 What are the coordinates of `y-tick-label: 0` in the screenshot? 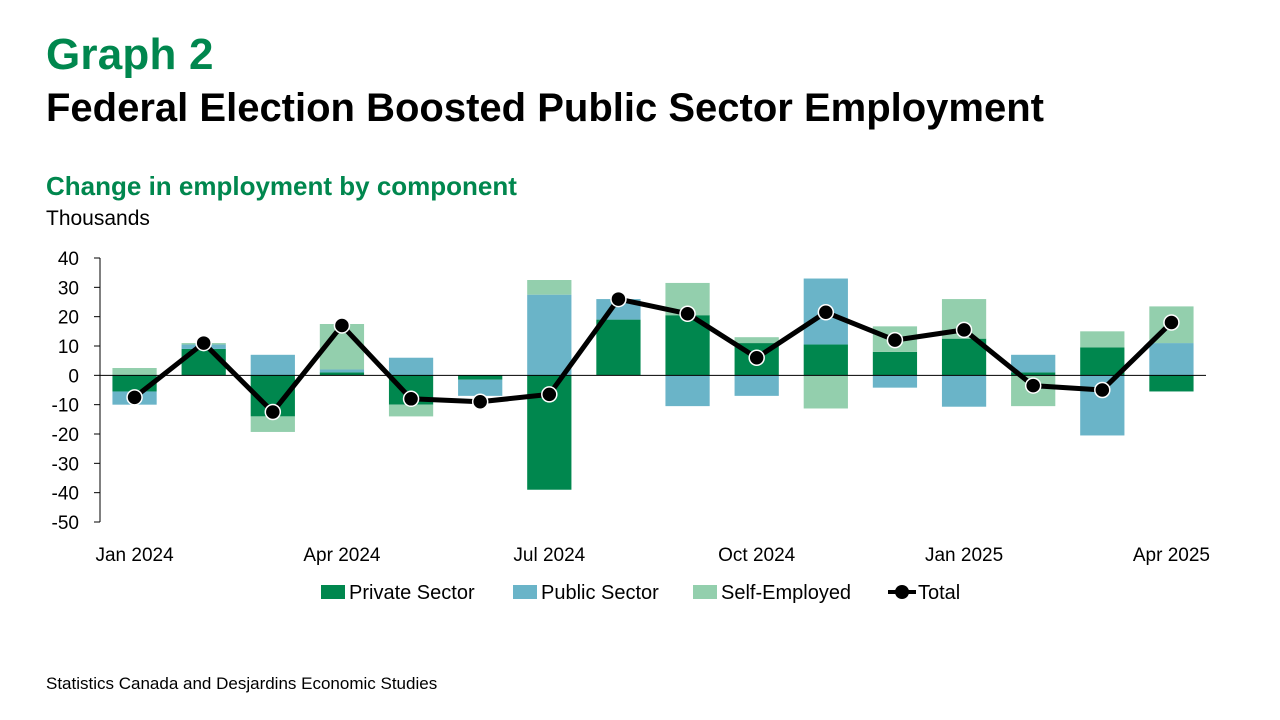 It's located at (73, 376).